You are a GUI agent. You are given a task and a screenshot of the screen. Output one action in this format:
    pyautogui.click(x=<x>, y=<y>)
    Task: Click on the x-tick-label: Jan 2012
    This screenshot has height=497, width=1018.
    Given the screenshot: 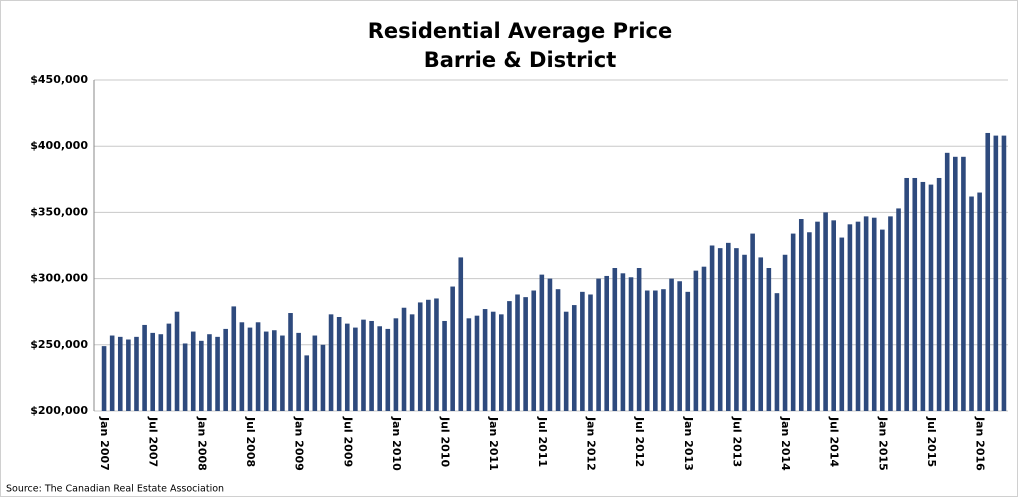 What is the action you would take?
    pyautogui.click(x=590, y=443)
    